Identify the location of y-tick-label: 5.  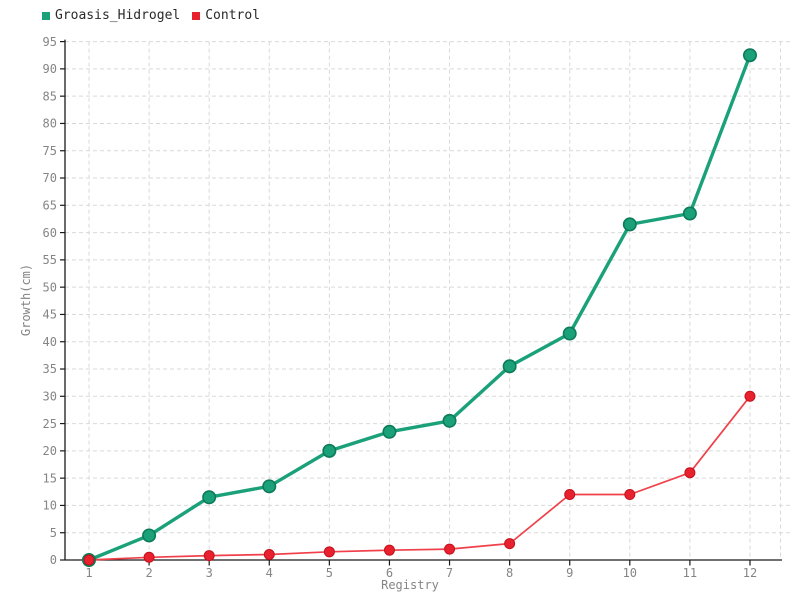
(53, 533).